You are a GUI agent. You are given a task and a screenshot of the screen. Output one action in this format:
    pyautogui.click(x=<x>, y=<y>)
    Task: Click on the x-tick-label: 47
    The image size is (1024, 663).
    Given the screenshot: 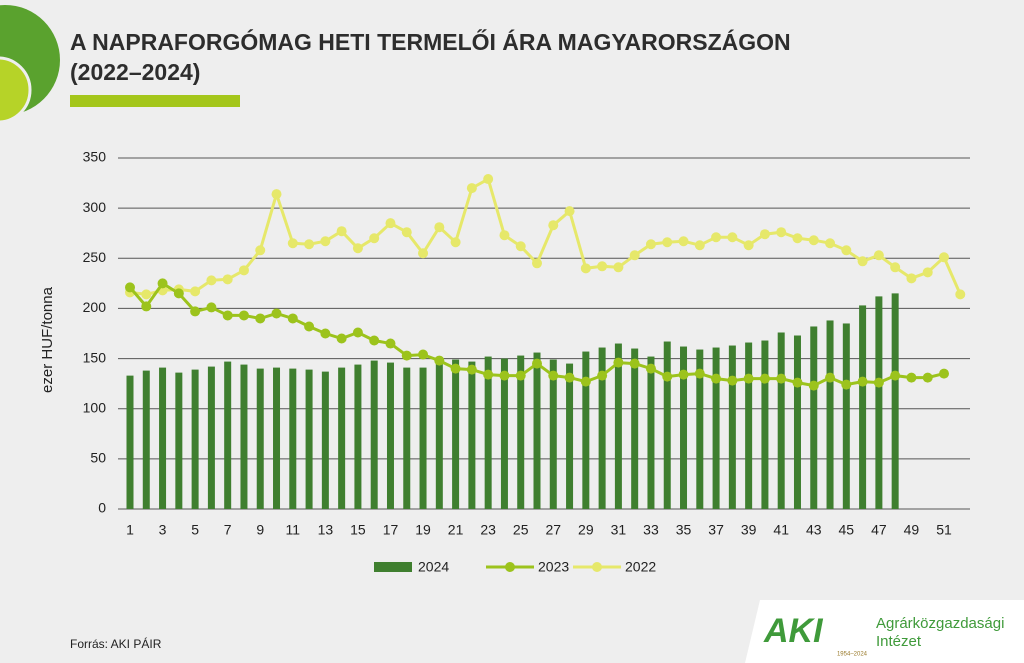 What is the action you would take?
    pyautogui.click(x=879, y=530)
    